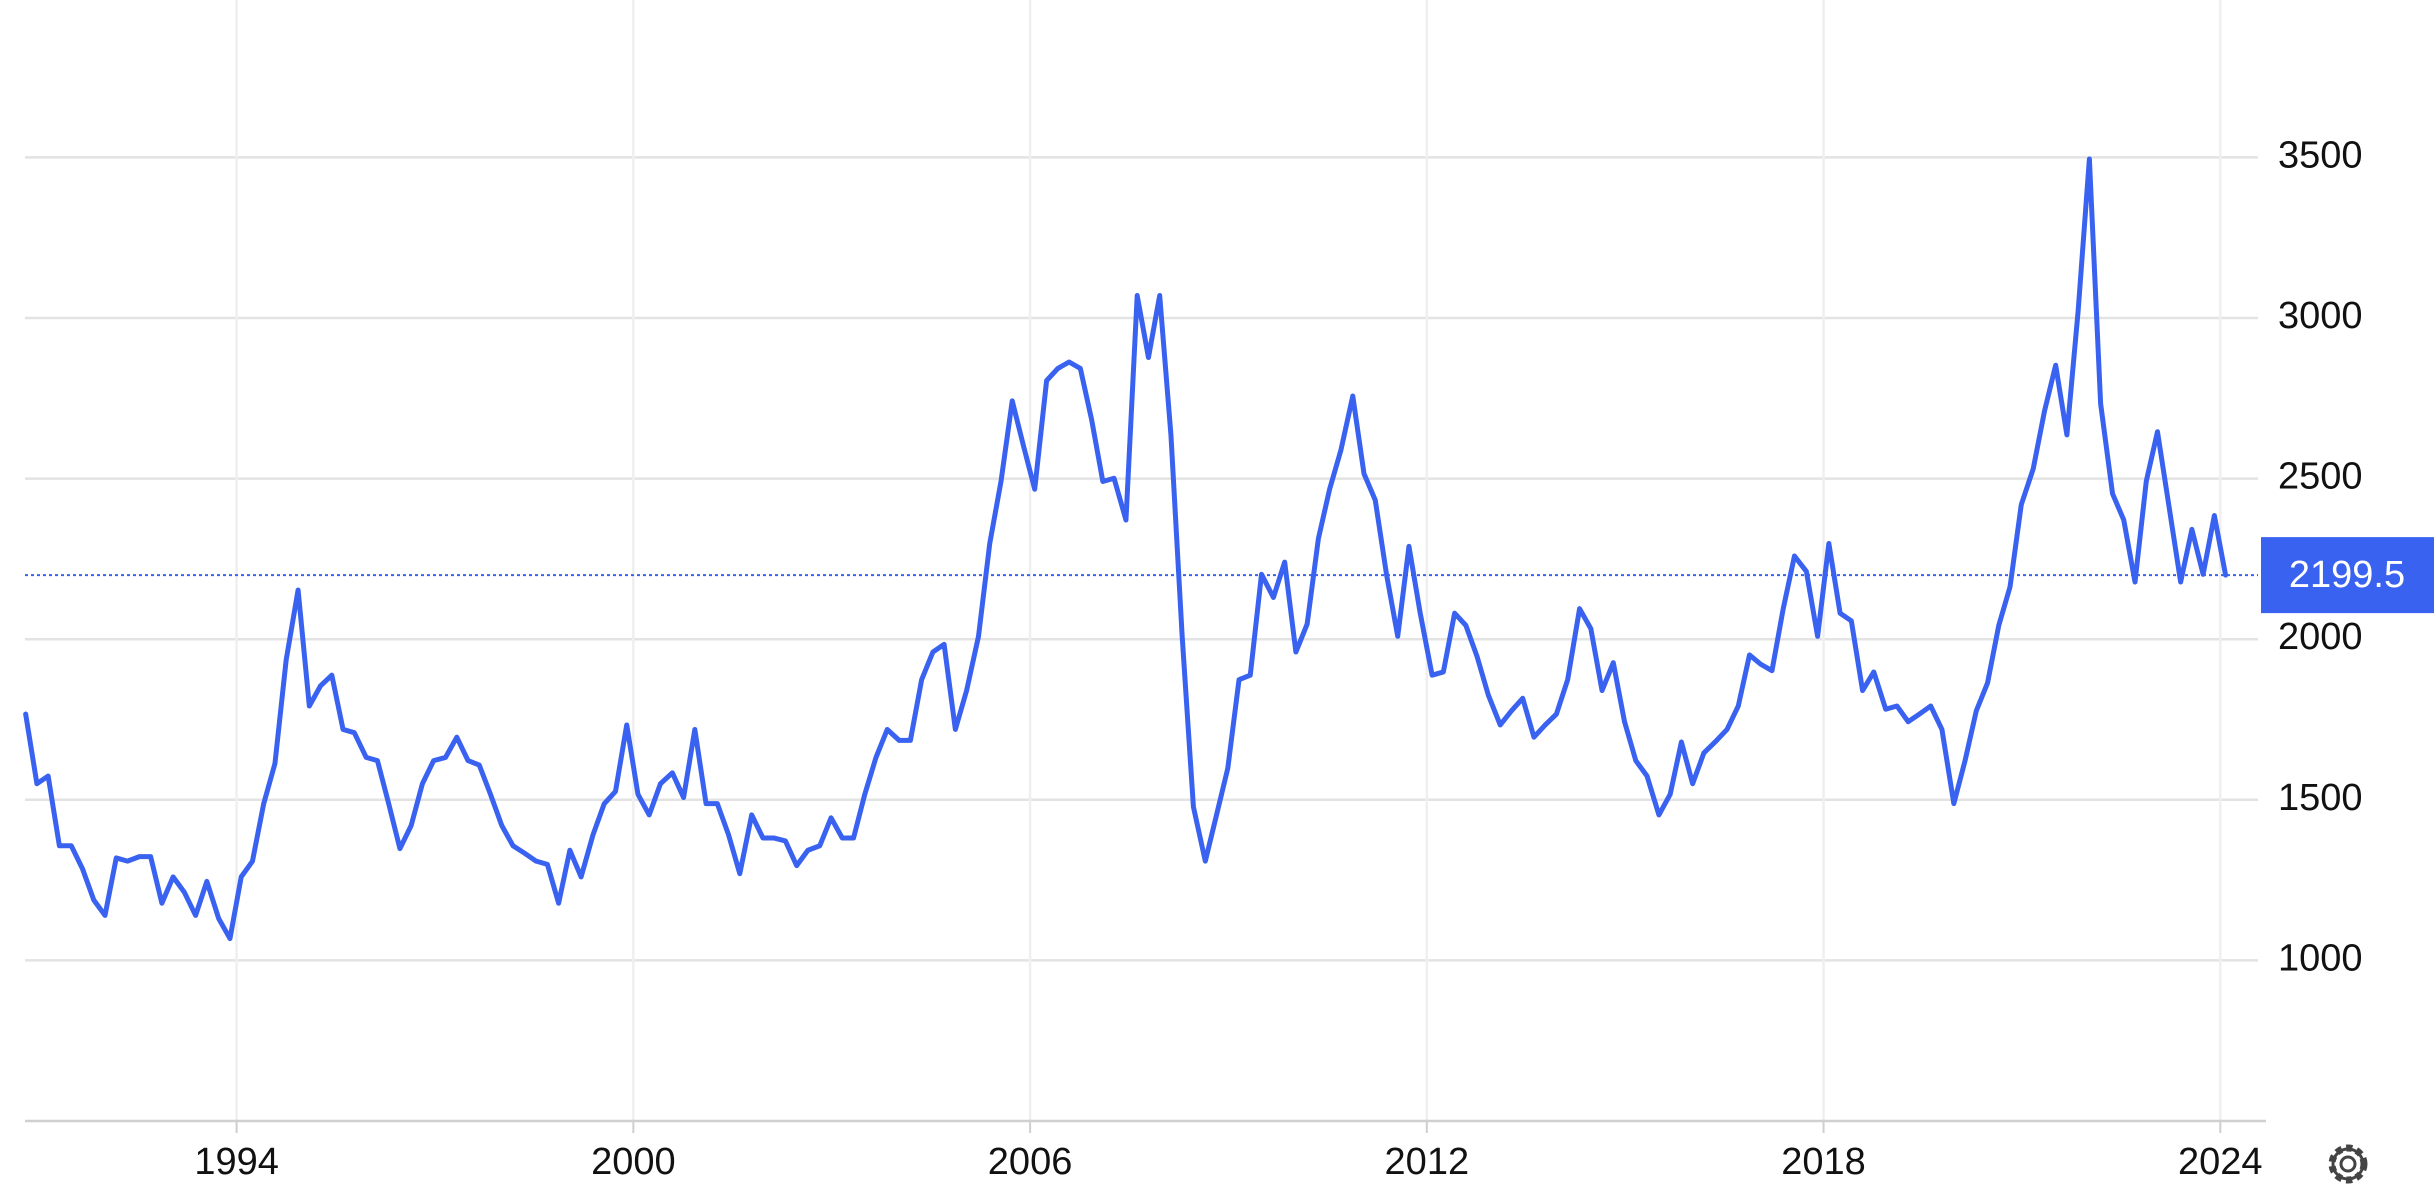 The width and height of the screenshot is (2434, 1200). What do you see at coordinates (2320, 477) in the screenshot?
I see `y-tick-label: 2500` at bounding box center [2320, 477].